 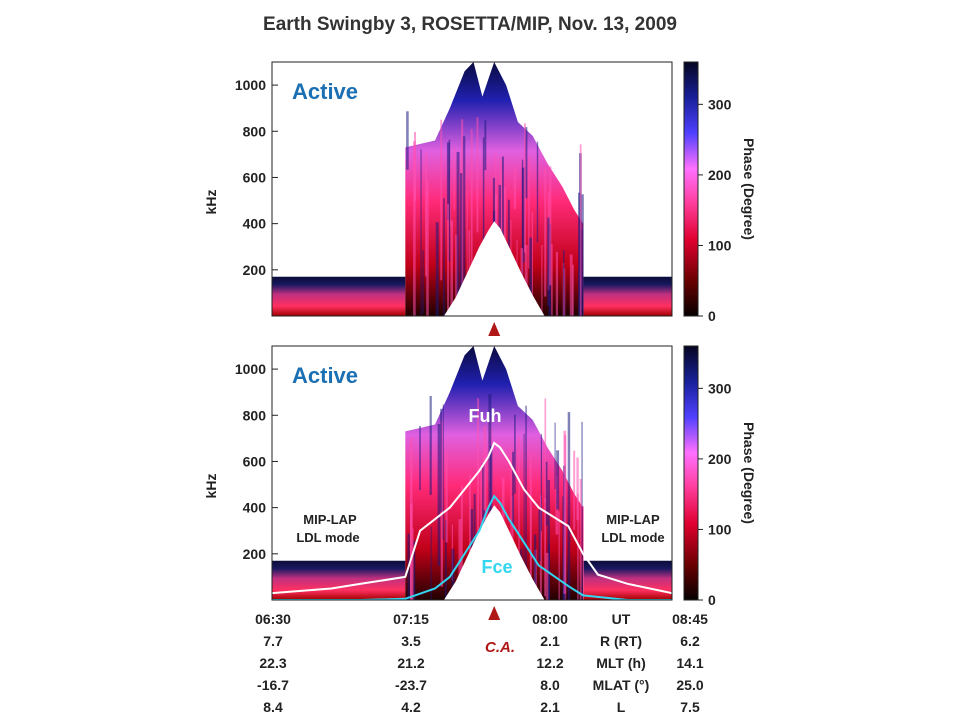 What do you see at coordinates (632, 537) in the screenshot?
I see `annotation-mode-right-2: LDL mode` at bounding box center [632, 537].